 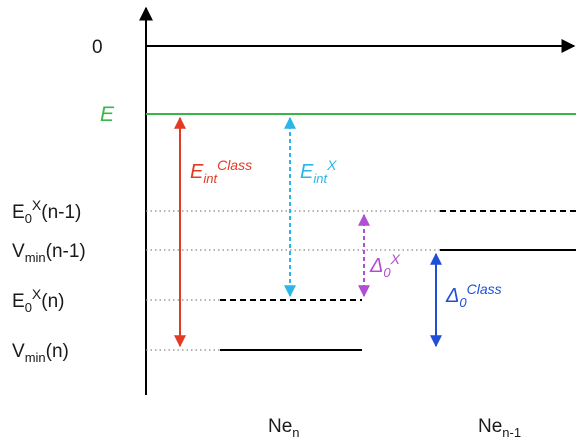 I want to click on vmin-n-minus-1-label: Vmin(n-1), so click(x=49, y=253).